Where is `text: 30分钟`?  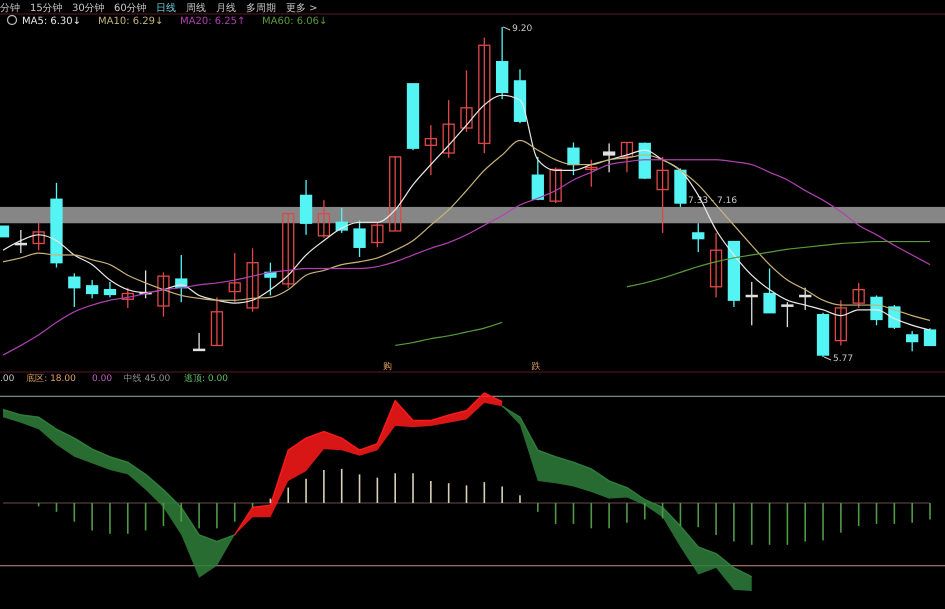 text: 30分钟 is located at coordinates (88, 8).